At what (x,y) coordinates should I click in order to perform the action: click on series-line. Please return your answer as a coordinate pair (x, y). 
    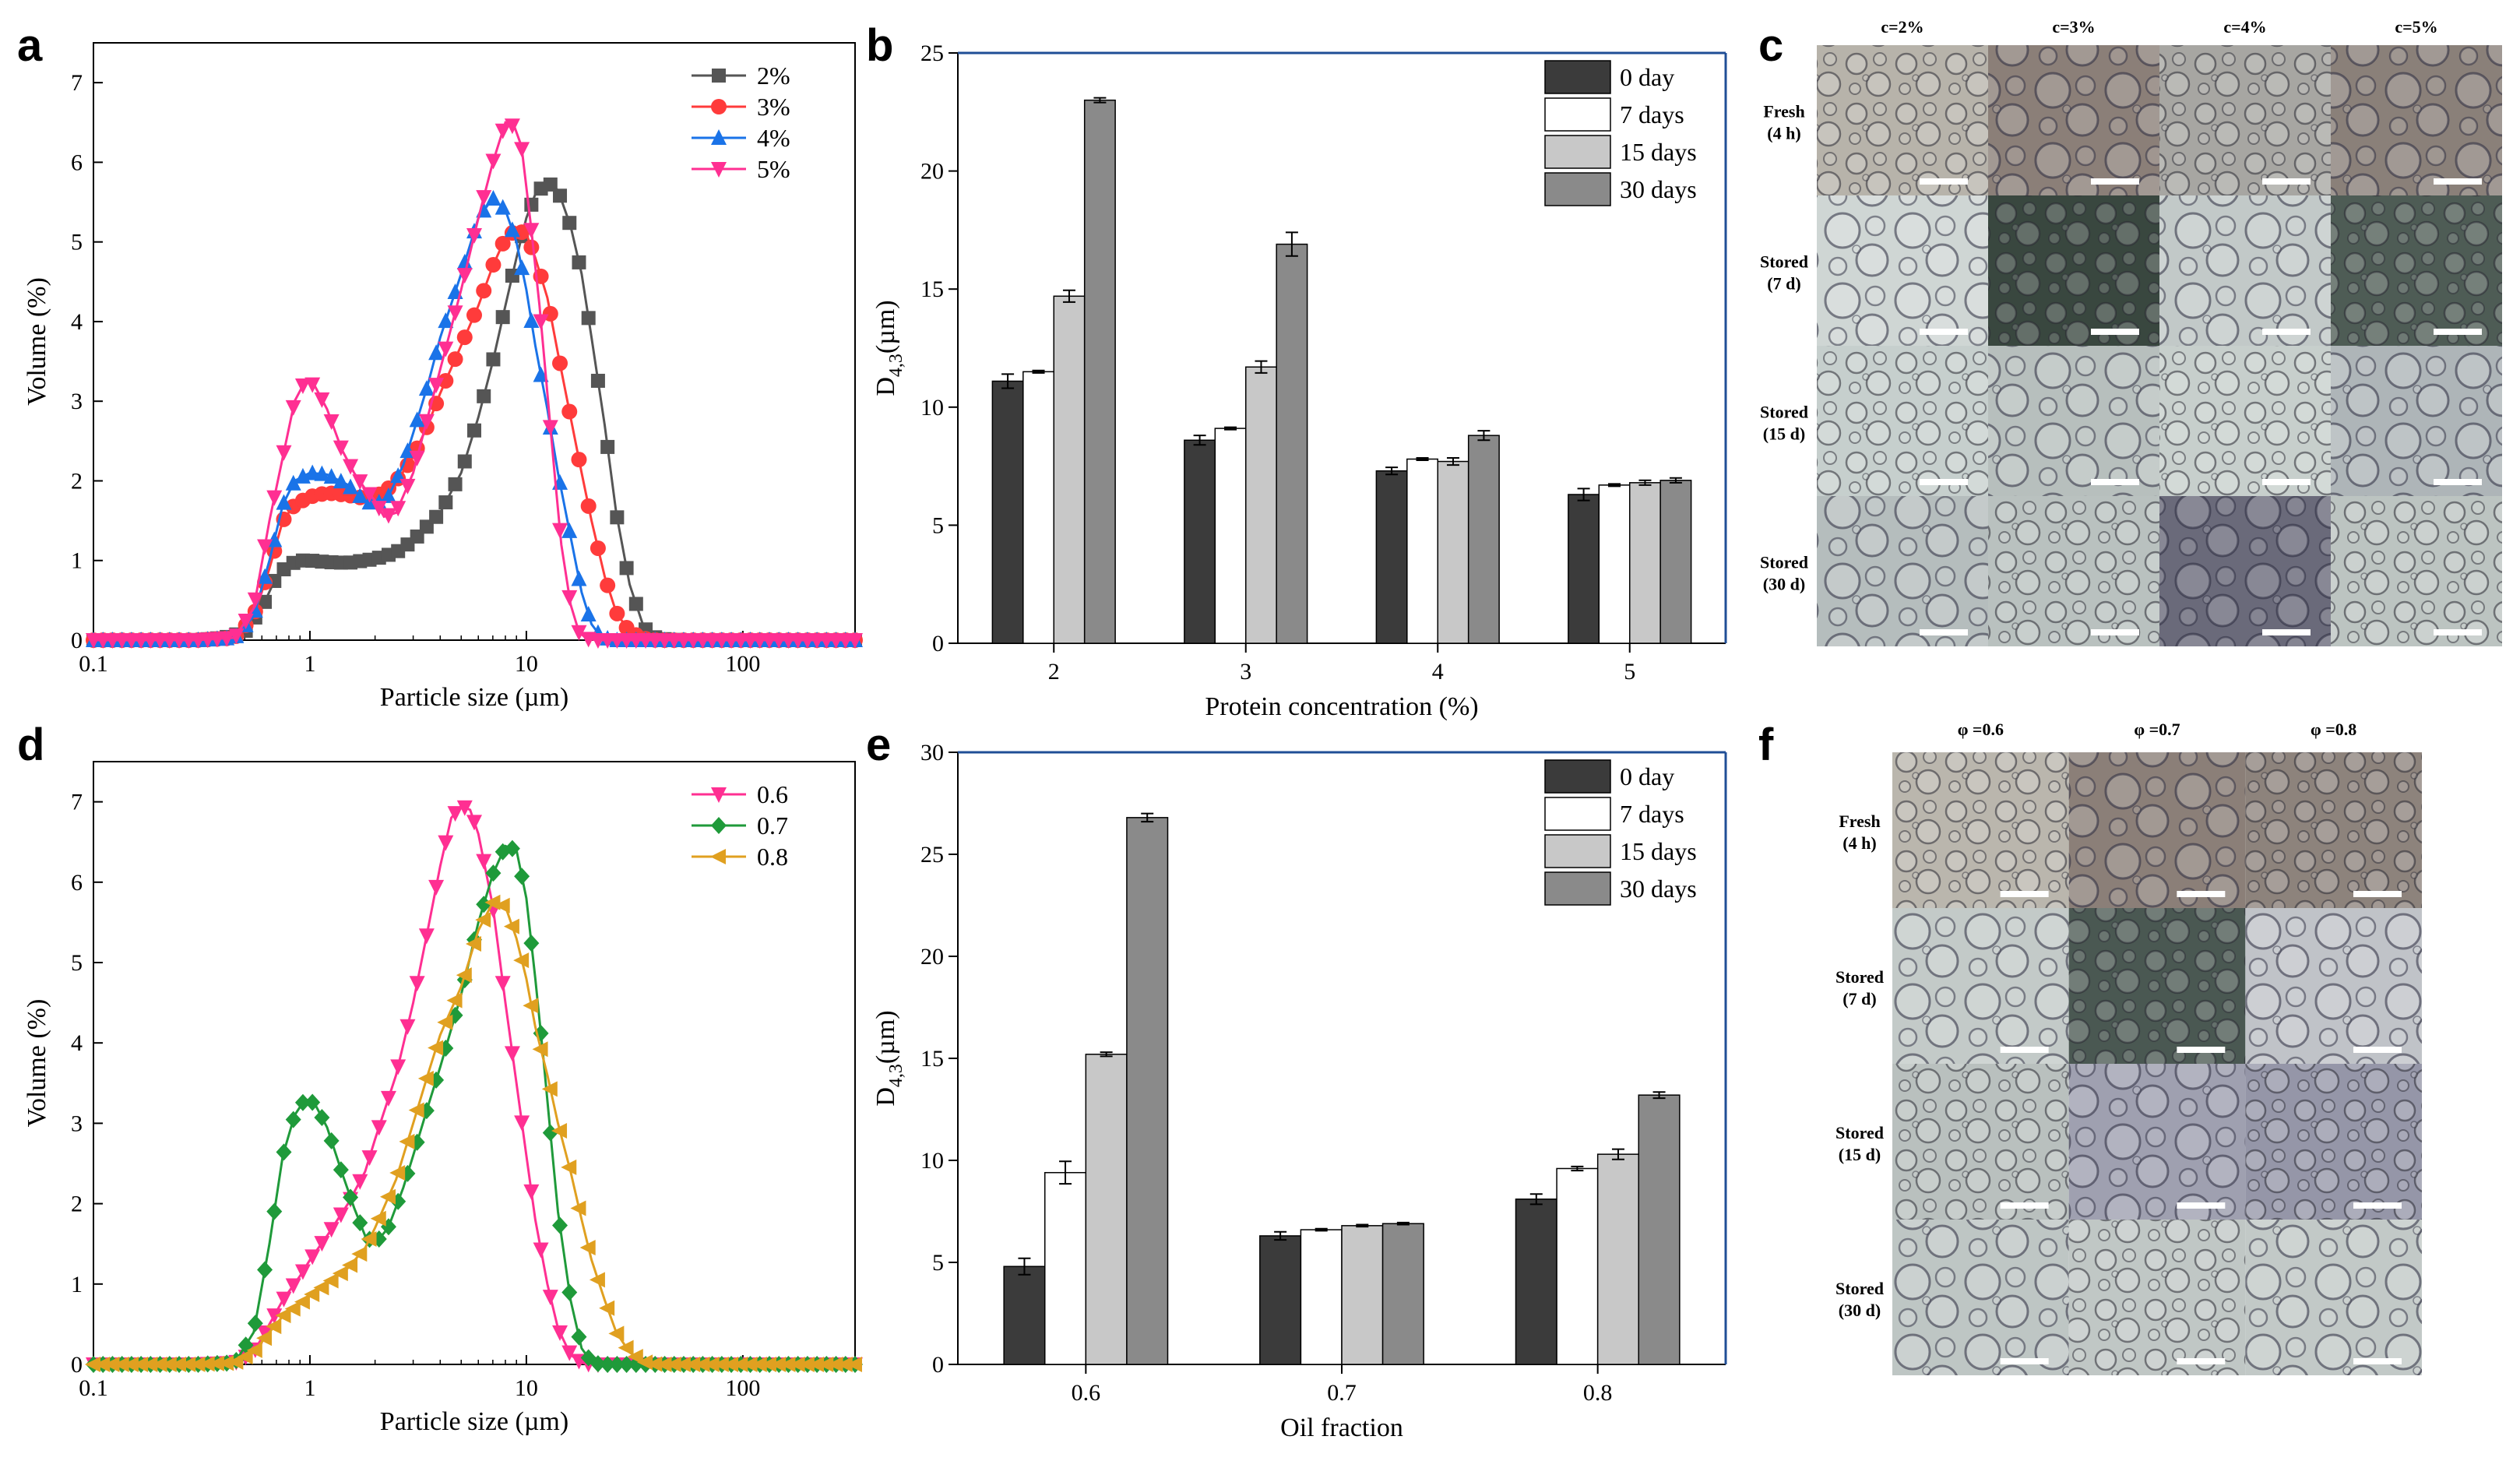
    Looking at the image, I should click on (474, 1105).